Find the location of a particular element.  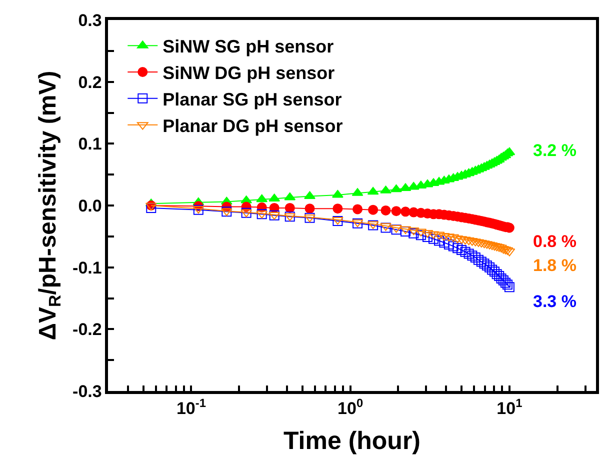

y-tick-label: 0.3 is located at coordinates (90, 20).